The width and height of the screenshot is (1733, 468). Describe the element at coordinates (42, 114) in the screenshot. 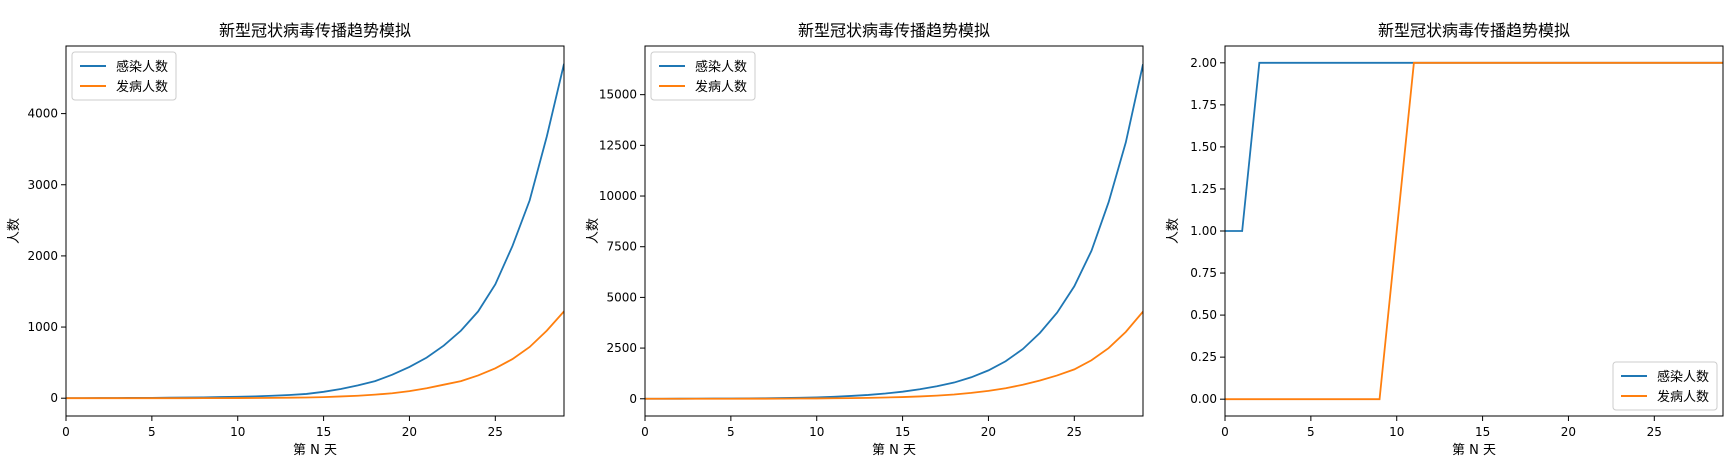

I see `y-tick-label: 4000` at that location.